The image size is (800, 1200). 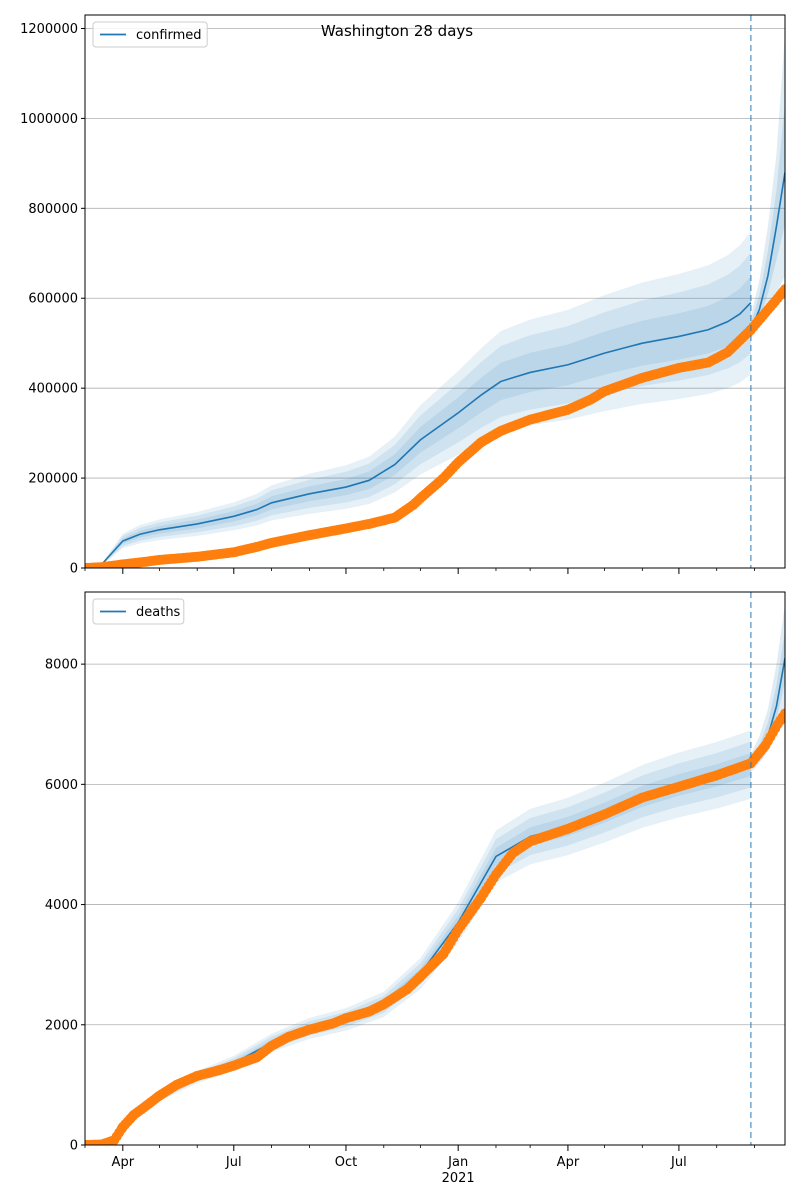 What do you see at coordinates (457, 1162) in the screenshot?
I see `x-tick-label: Jan` at bounding box center [457, 1162].